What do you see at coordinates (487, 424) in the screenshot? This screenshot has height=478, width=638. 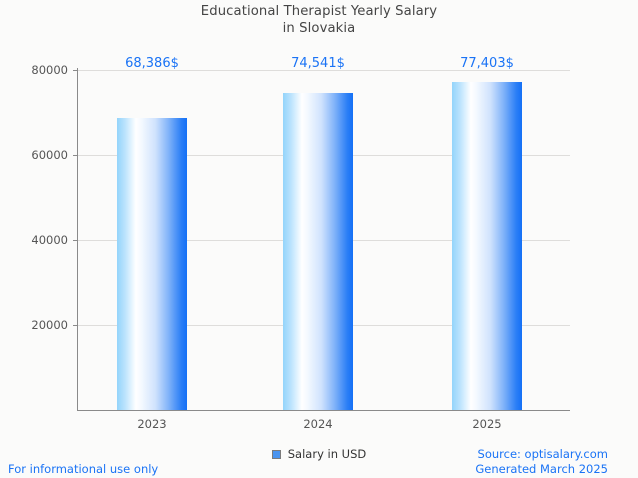 I see `x-tick-label-2025: 2025` at bounding box center [487, 424].